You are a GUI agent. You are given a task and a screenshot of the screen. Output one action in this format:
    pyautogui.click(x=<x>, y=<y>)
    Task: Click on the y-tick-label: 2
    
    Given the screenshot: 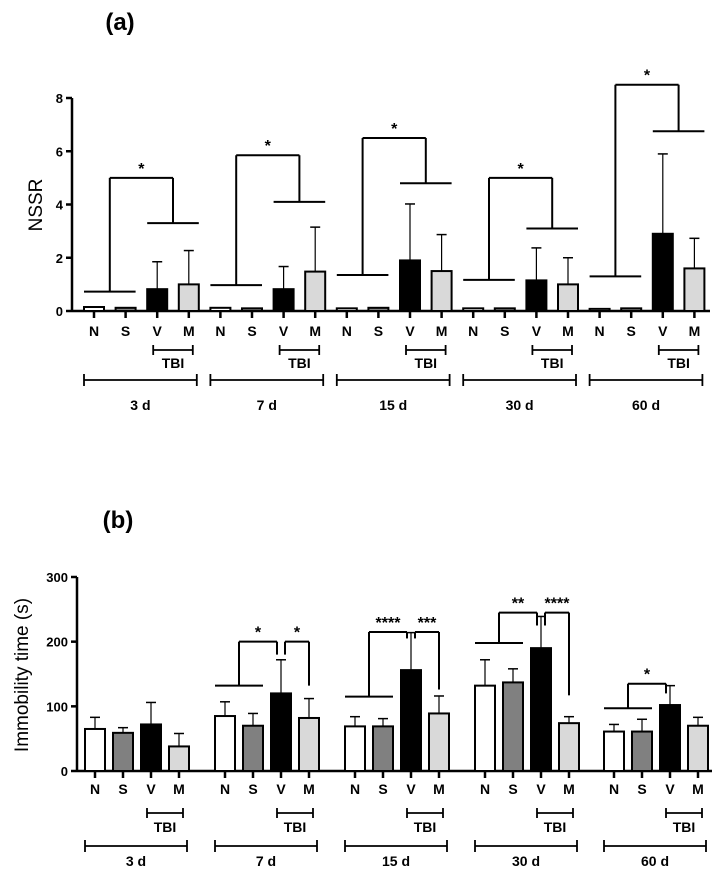 What is the action you would take?
    pyautogui.click(x=59, y=258)
    